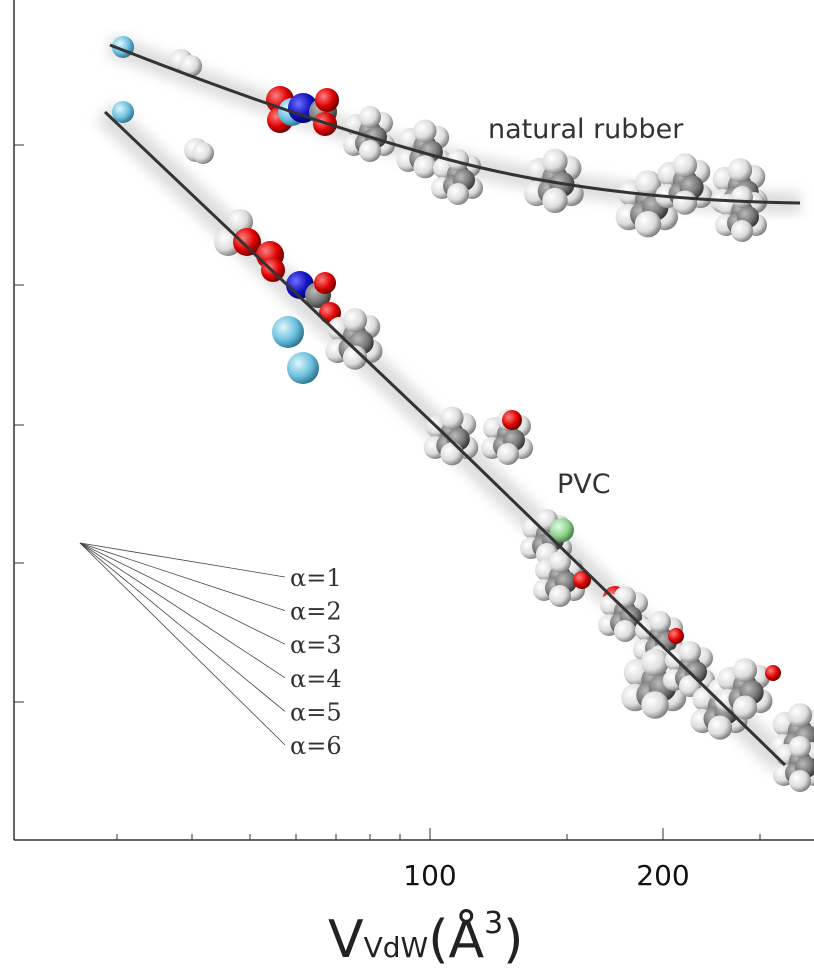 The width and height of the screenshot is (814, 973). What do you see at coordinates (493, 923) in the screenshot?
I see `axis-superscript: 3` at bounding box center [493, 923].